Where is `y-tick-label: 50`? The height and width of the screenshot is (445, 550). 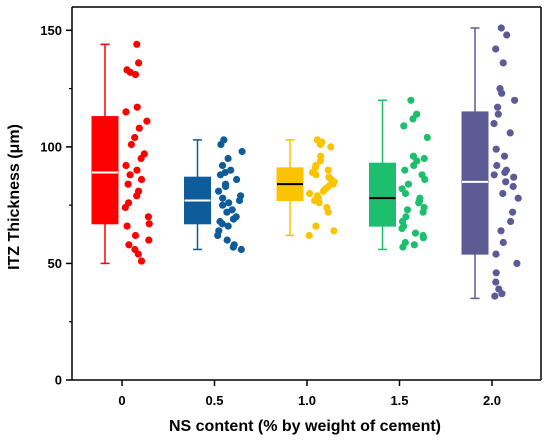
y-tick-label: 50 is located at coordinates (55, 263).